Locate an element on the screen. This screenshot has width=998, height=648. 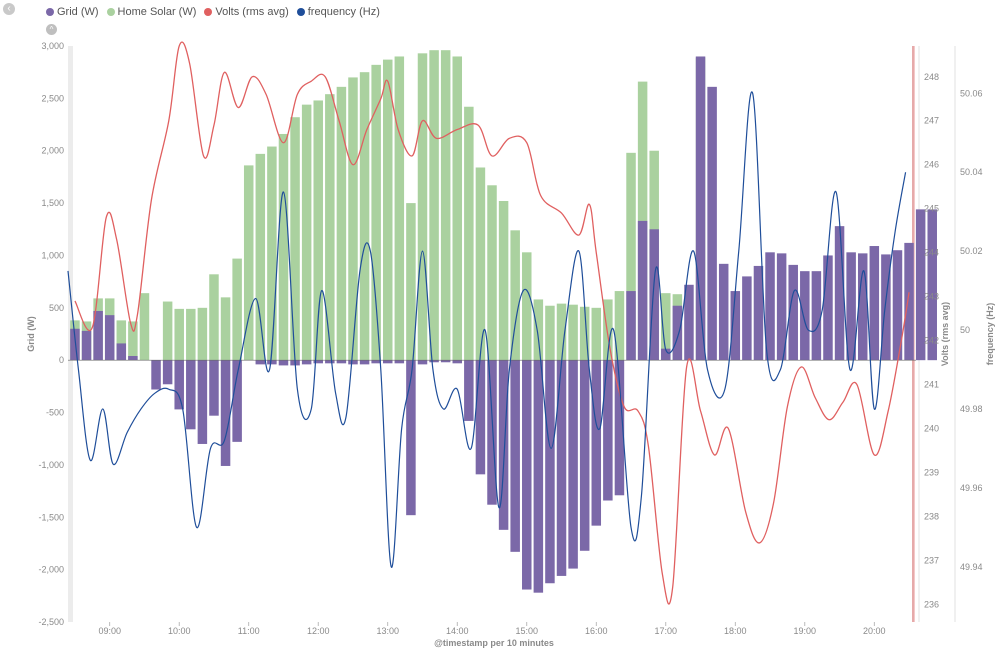
legend-item-freq: frequency (Hz) is located at coordinates (338, 12).